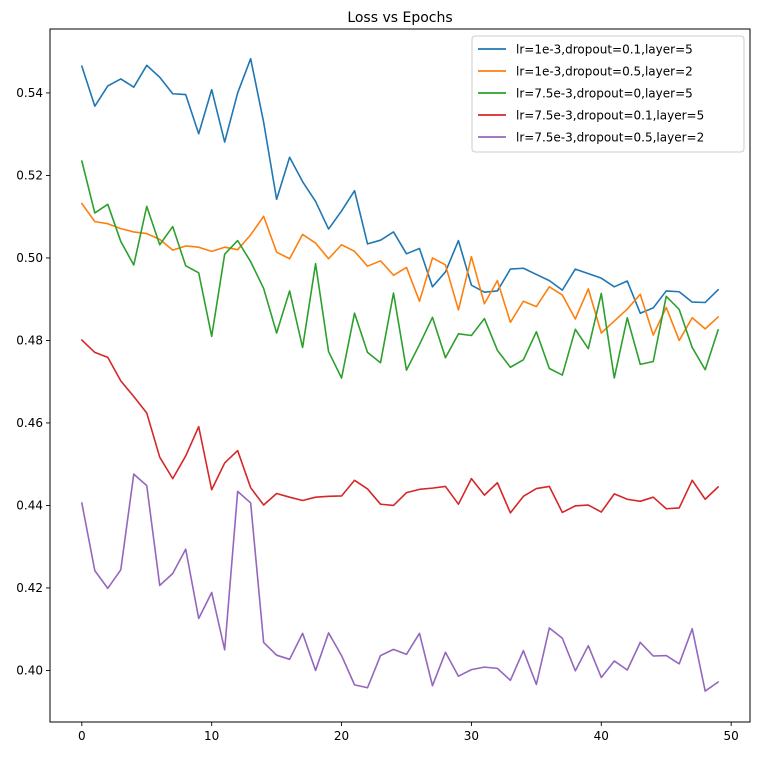 This screenshot has height=761, width=758. I want to click on legend-frame, so click(608, 94).